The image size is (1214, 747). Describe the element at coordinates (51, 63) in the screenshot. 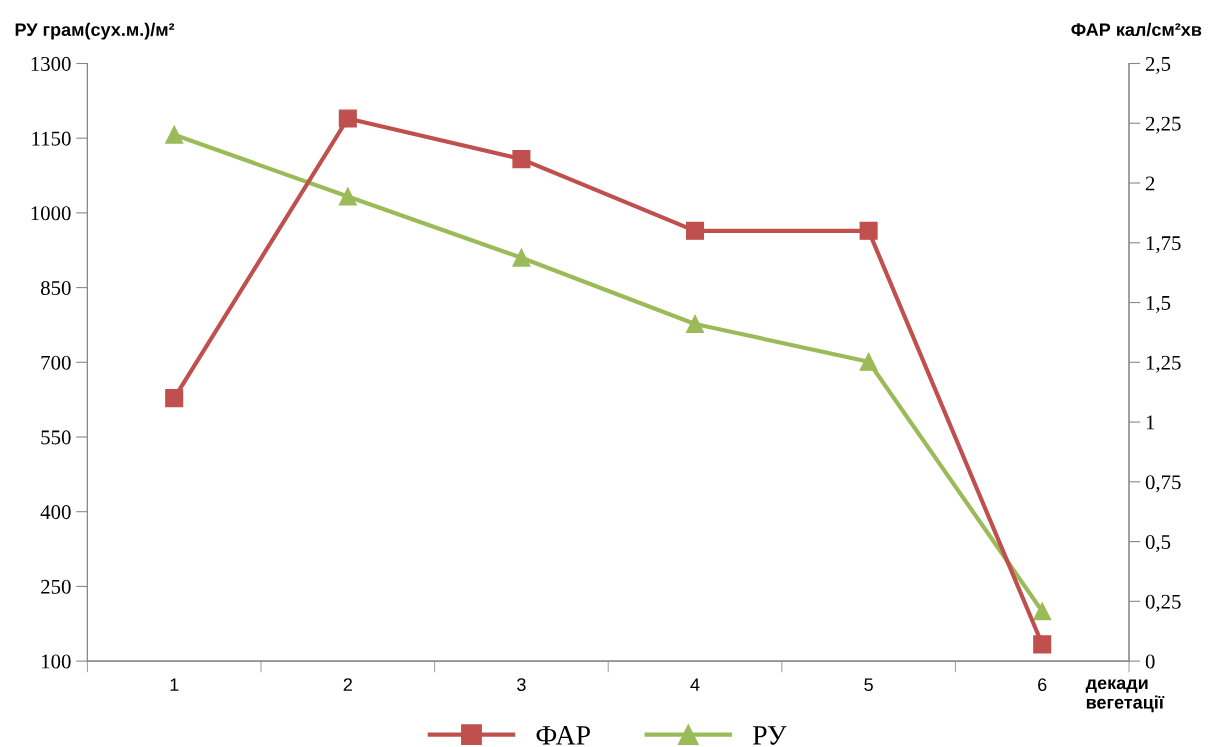

I see `y-tick-label: 1300` at that location.